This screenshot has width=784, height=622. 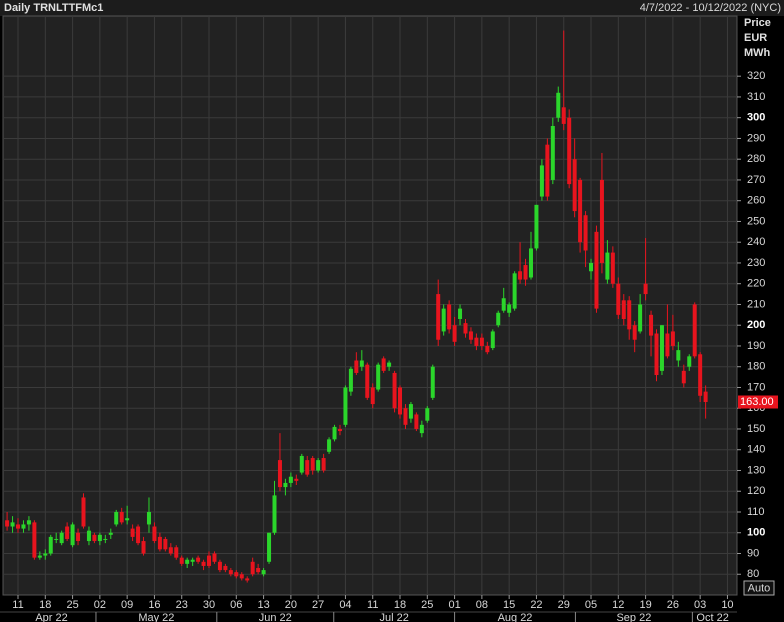 What do you see at coordinates (536, 605) in the screenshot?
I see `x-tick-label: 22` at bounding box center [536, 605].